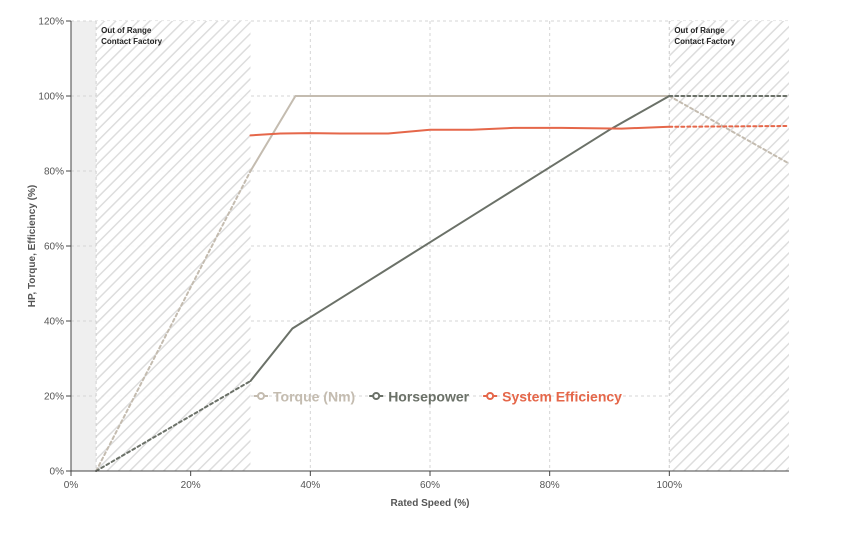  What do you see at coordinates (32, 246) in the screenshot?
I see `y-axis-title: HP, Torque, Efficiency (%)` at bounding box center [32, 246].